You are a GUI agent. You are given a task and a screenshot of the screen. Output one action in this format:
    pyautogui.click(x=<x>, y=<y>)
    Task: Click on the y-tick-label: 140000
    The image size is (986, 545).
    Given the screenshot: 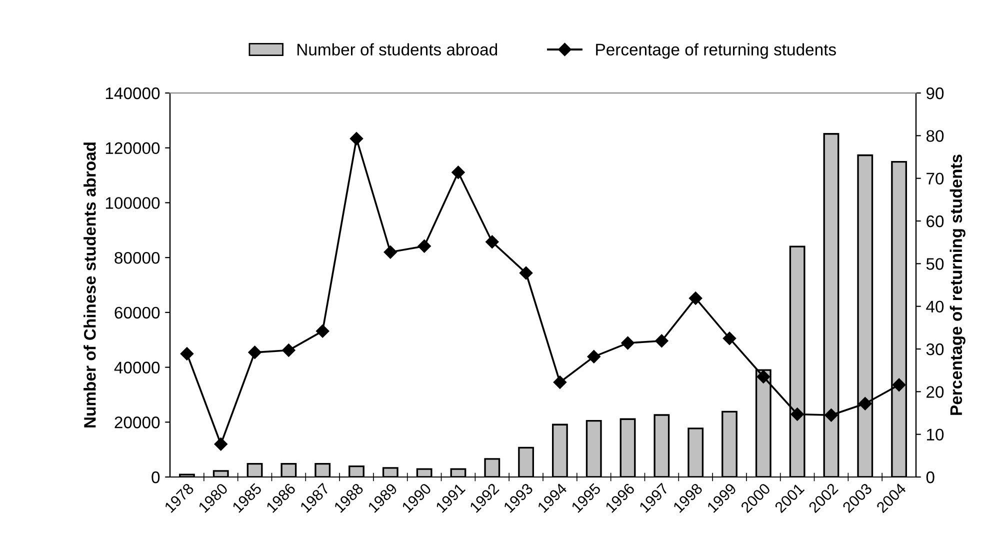 What is the action you would take?
    pyautogui.click(x=133, y=93)
    